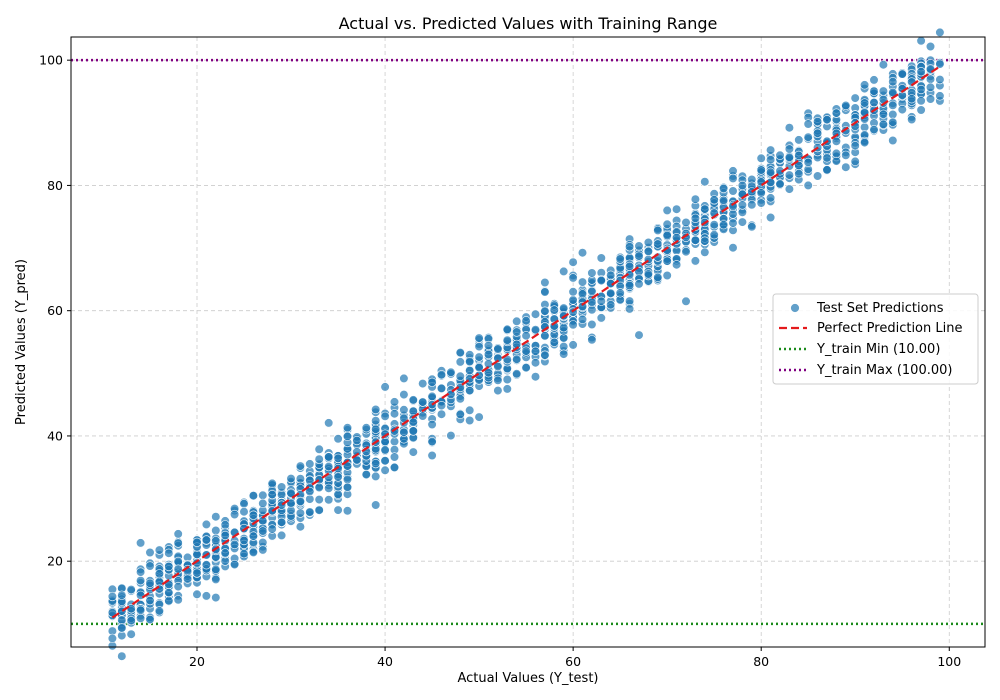 This screenshot has height=700, width=1000. Describe the element at coordinates (55, 311) in the screenshot. I see `y-axis-ticks: 20 40 60 80 100` at that location.